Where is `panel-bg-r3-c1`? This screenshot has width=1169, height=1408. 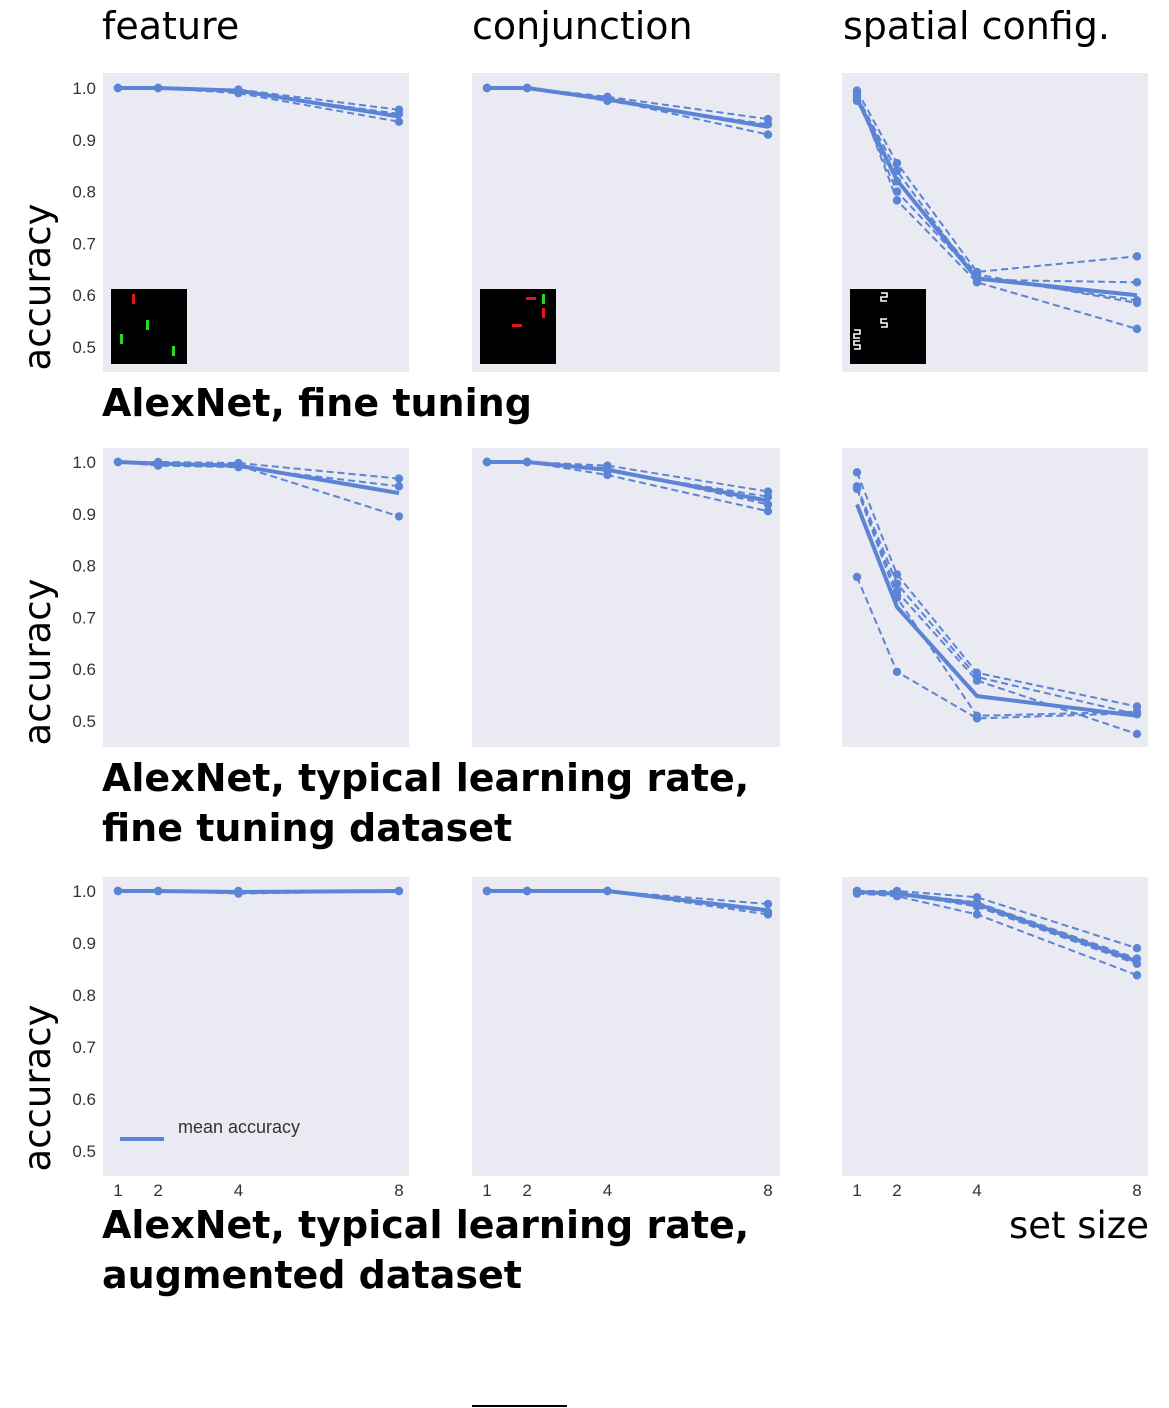
panel-bg-r3-c1 is located at coordinates (256, 1026).